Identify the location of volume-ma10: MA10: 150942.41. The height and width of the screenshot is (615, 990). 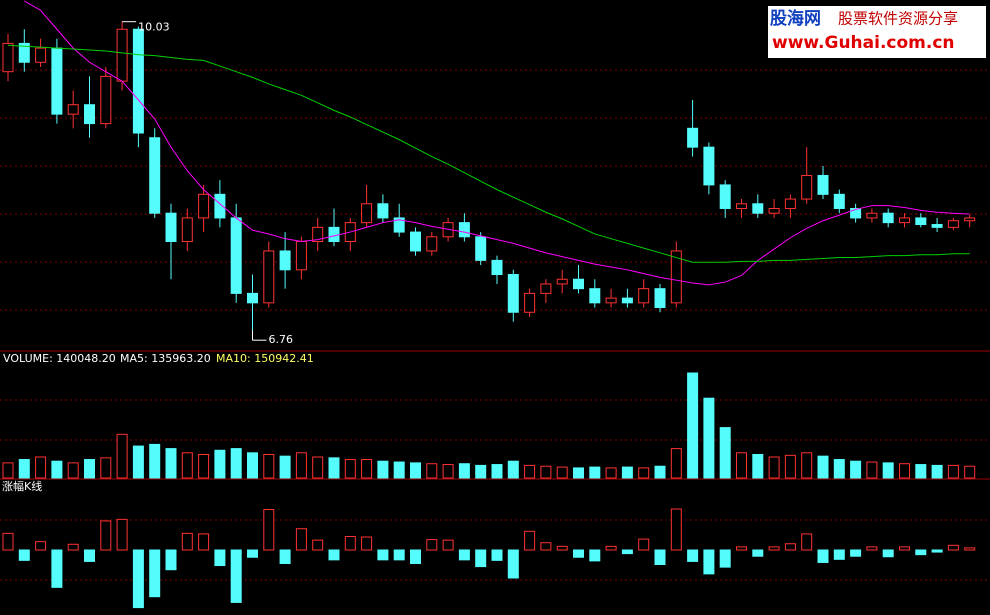
(265, 358).